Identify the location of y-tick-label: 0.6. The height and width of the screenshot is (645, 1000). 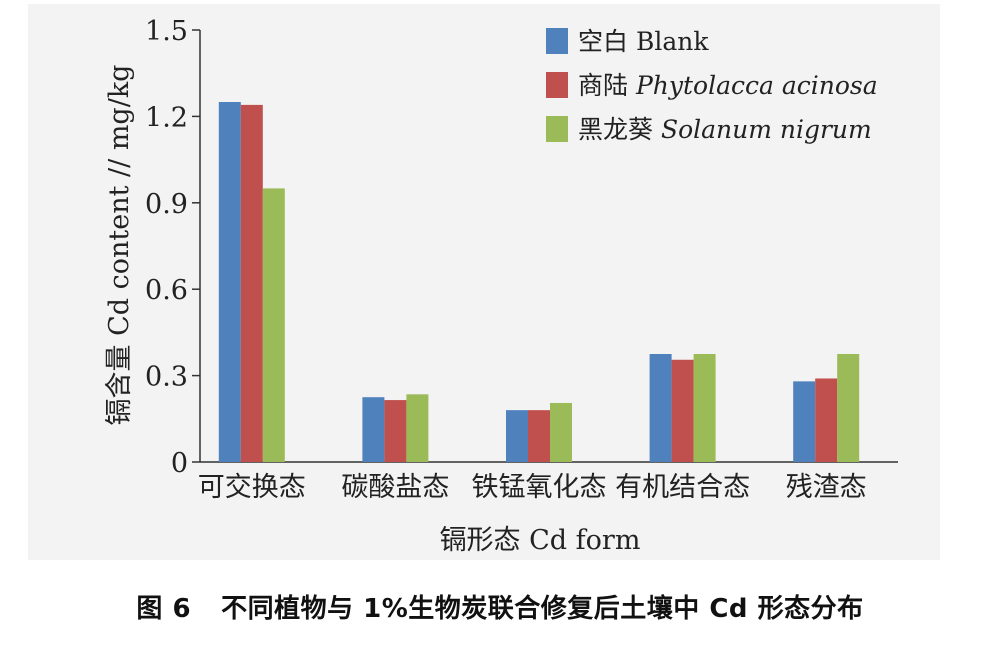
(166, 290).